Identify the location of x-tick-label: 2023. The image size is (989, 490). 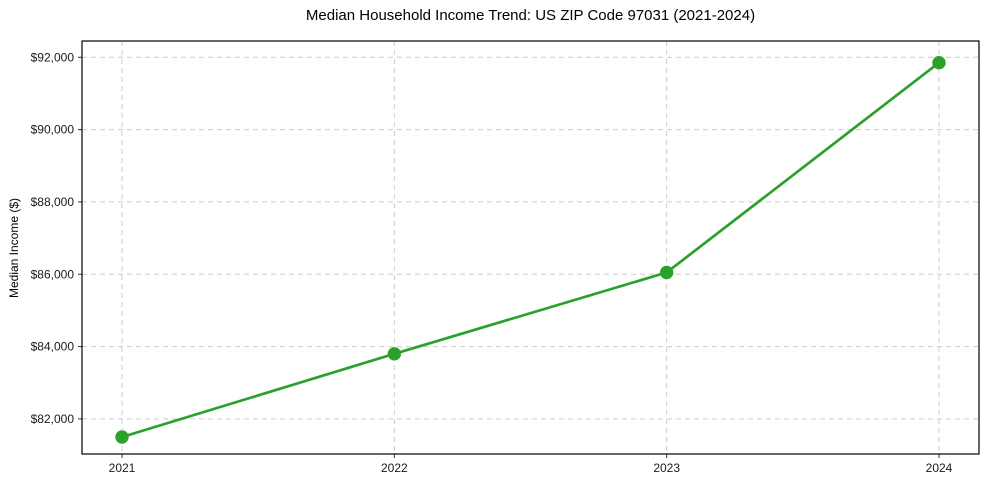
(666, 468).